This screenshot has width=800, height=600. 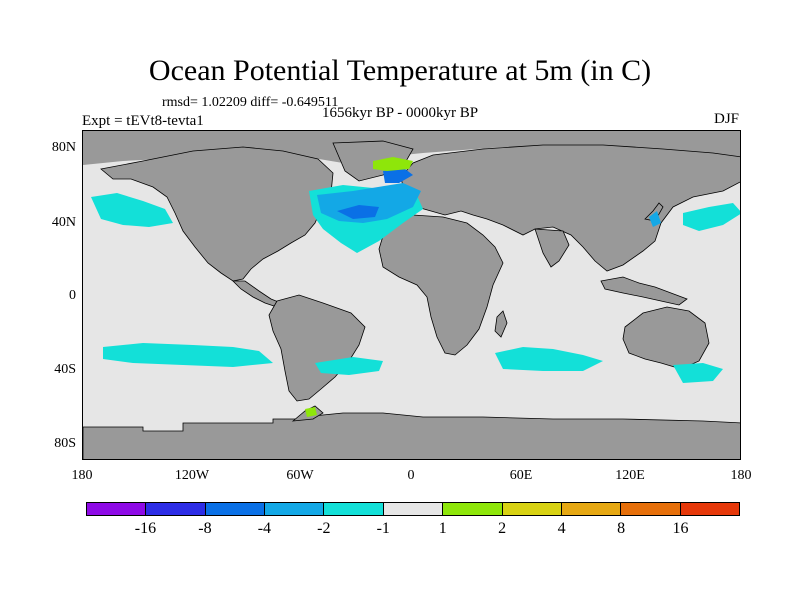 What do you see at coordinates (383, 528) in the screenshot?
I see `colorbar-label: -1` at bounding box center [383, 528].